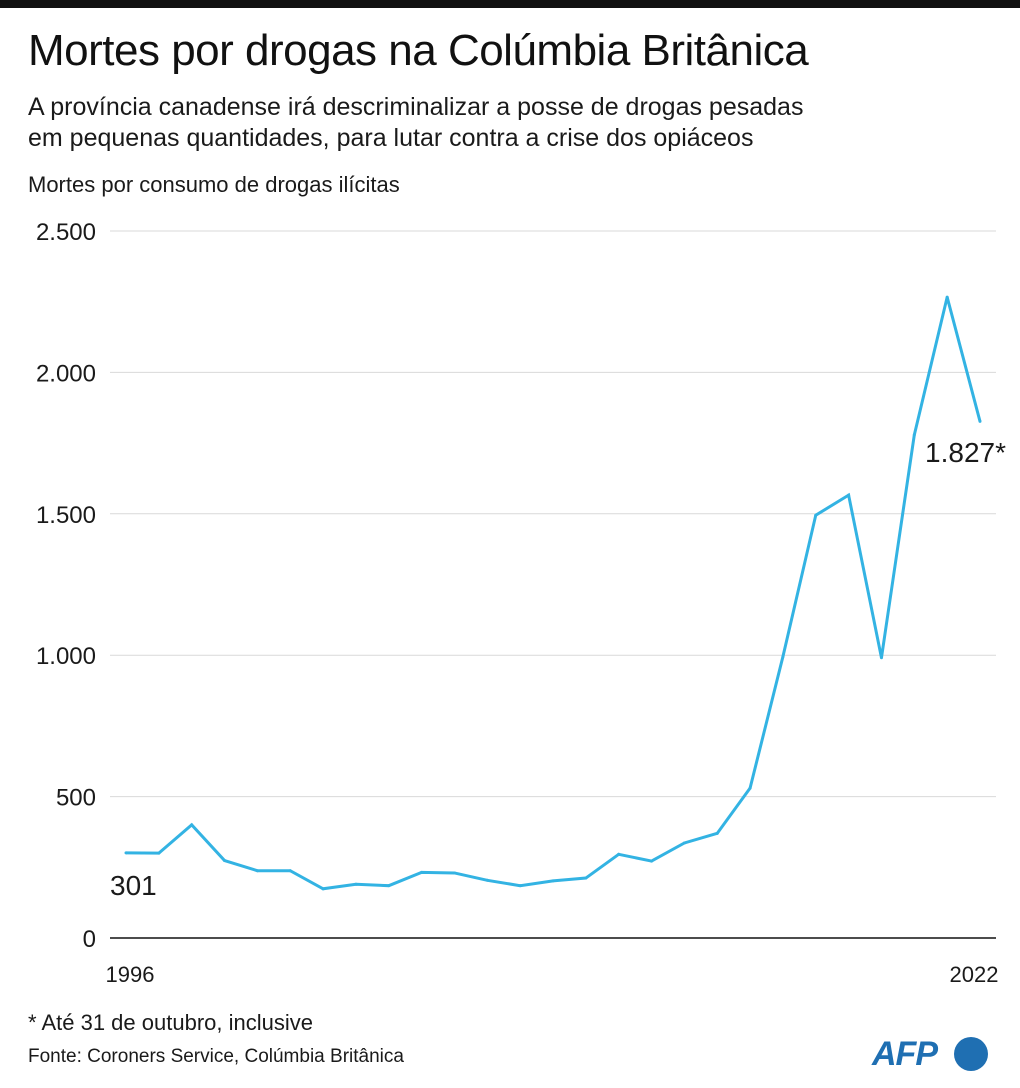  Describe the element at coordinates (170, 1022) in the screenshot. I see `footnote: * Até 31 de outubro, inclusive` at that location.